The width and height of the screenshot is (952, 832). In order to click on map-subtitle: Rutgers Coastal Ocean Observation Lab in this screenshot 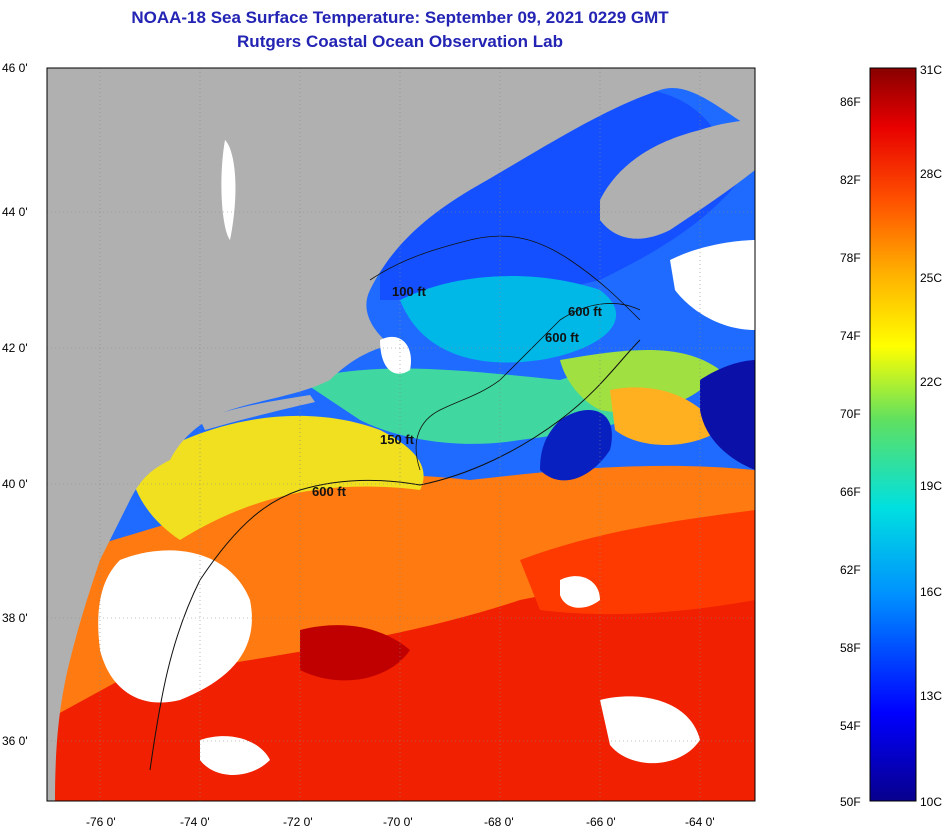, I will do `click(400, 41)`.